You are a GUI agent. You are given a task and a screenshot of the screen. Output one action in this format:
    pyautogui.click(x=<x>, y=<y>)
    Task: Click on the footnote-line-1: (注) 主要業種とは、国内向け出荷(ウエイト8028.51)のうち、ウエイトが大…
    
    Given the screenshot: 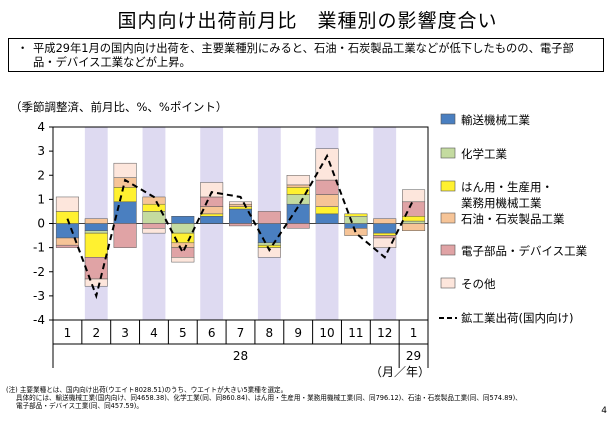 What is the action you would take?
    pyautogui.click(x=147, y=390)
    